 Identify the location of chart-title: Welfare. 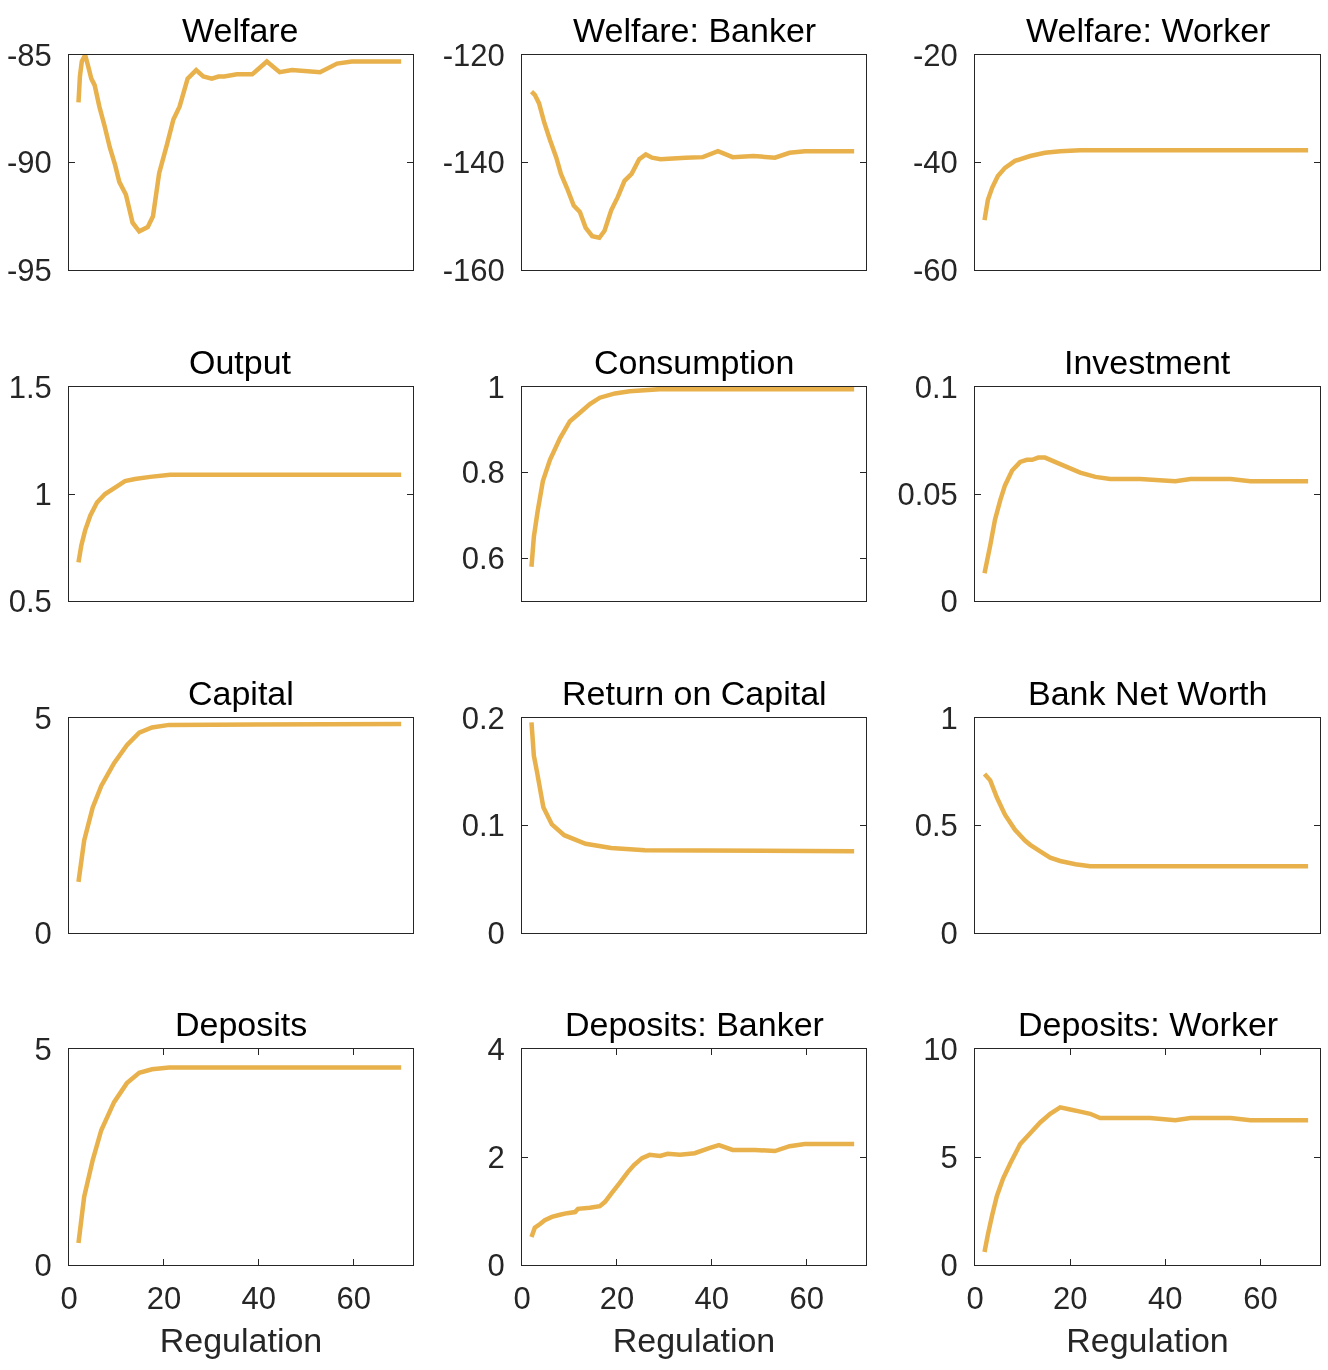
(240, 30).